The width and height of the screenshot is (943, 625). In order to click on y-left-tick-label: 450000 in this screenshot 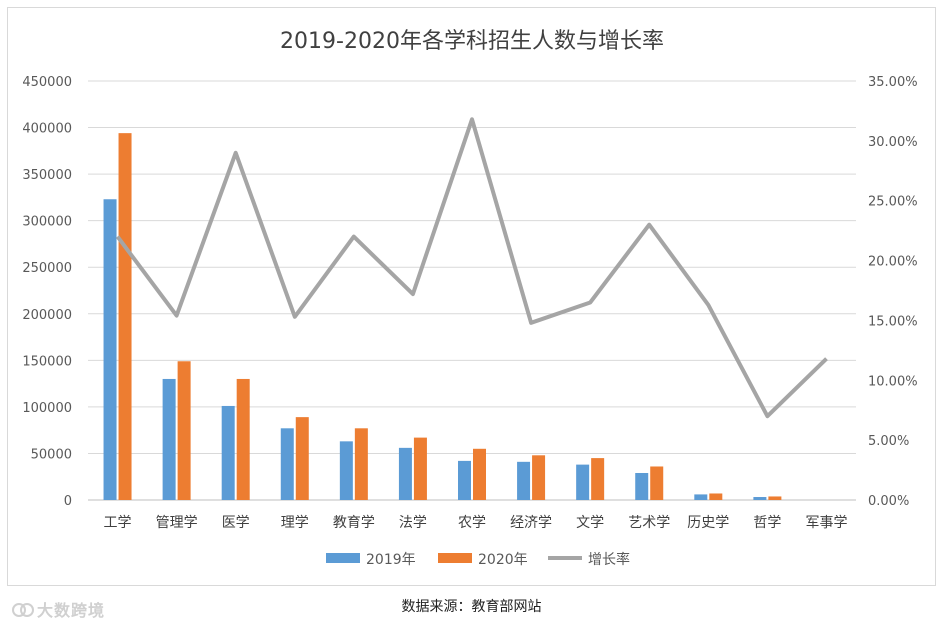, I will do `click(47, 82)`.